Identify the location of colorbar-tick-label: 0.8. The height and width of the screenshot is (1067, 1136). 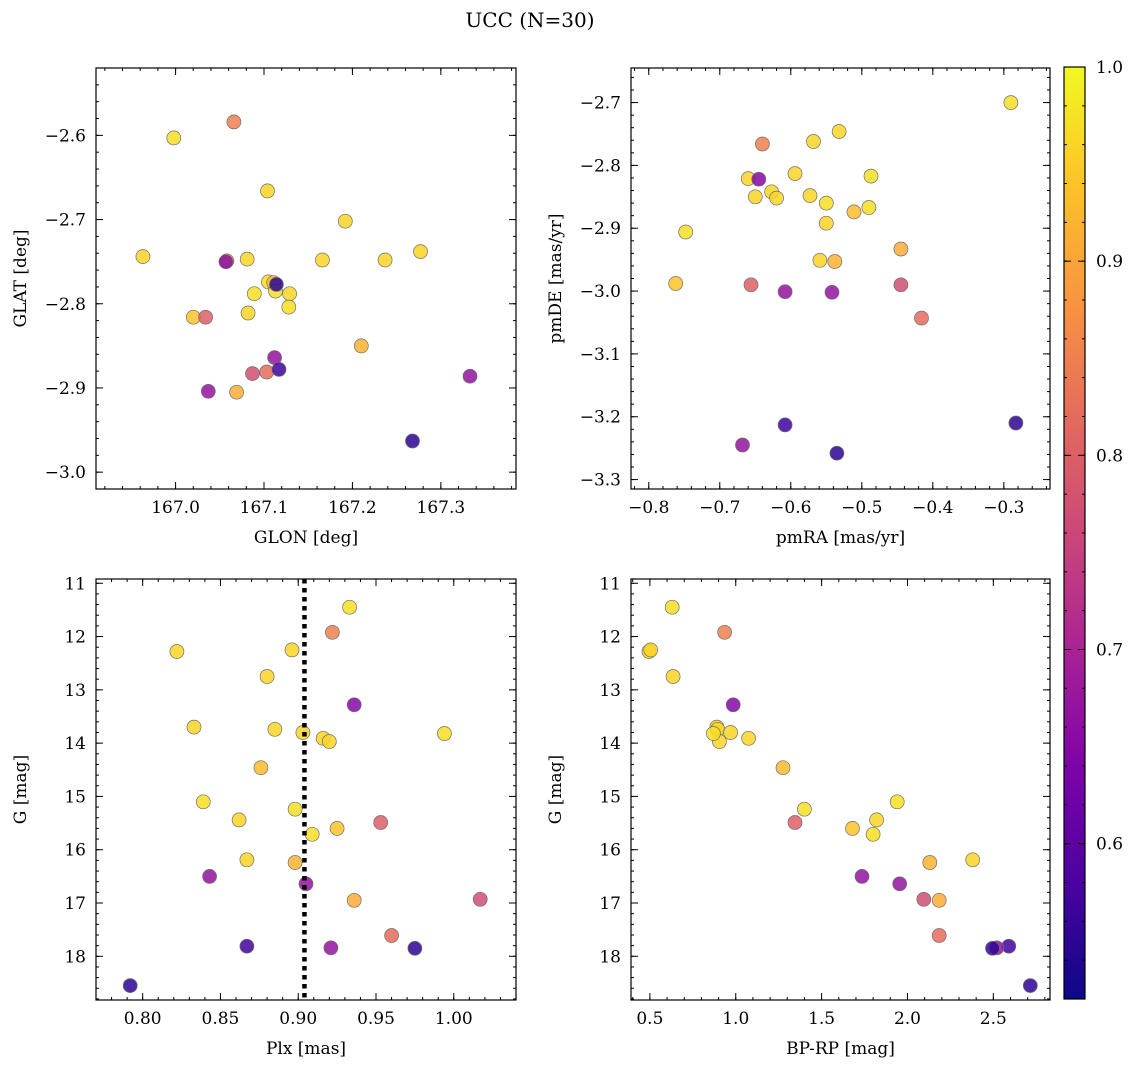
(1109, 456).